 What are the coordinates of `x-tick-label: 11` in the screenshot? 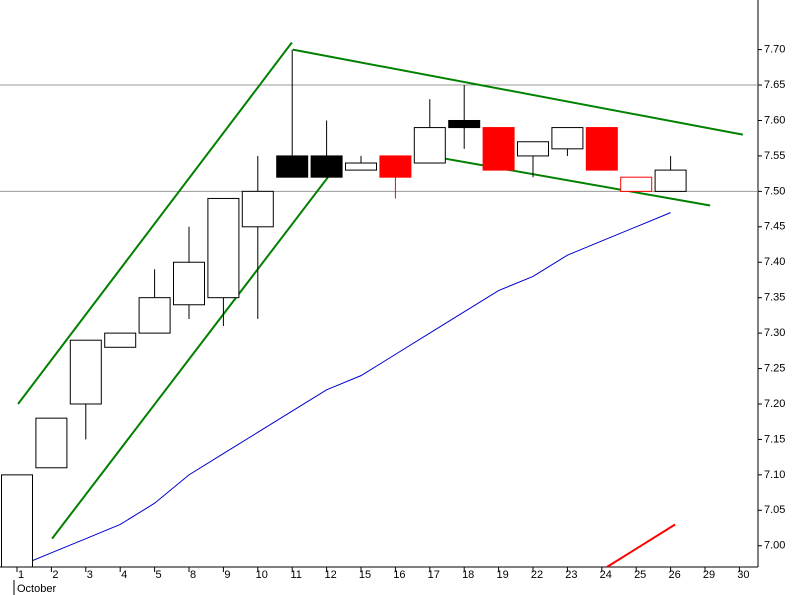 It's located at (295, 575).